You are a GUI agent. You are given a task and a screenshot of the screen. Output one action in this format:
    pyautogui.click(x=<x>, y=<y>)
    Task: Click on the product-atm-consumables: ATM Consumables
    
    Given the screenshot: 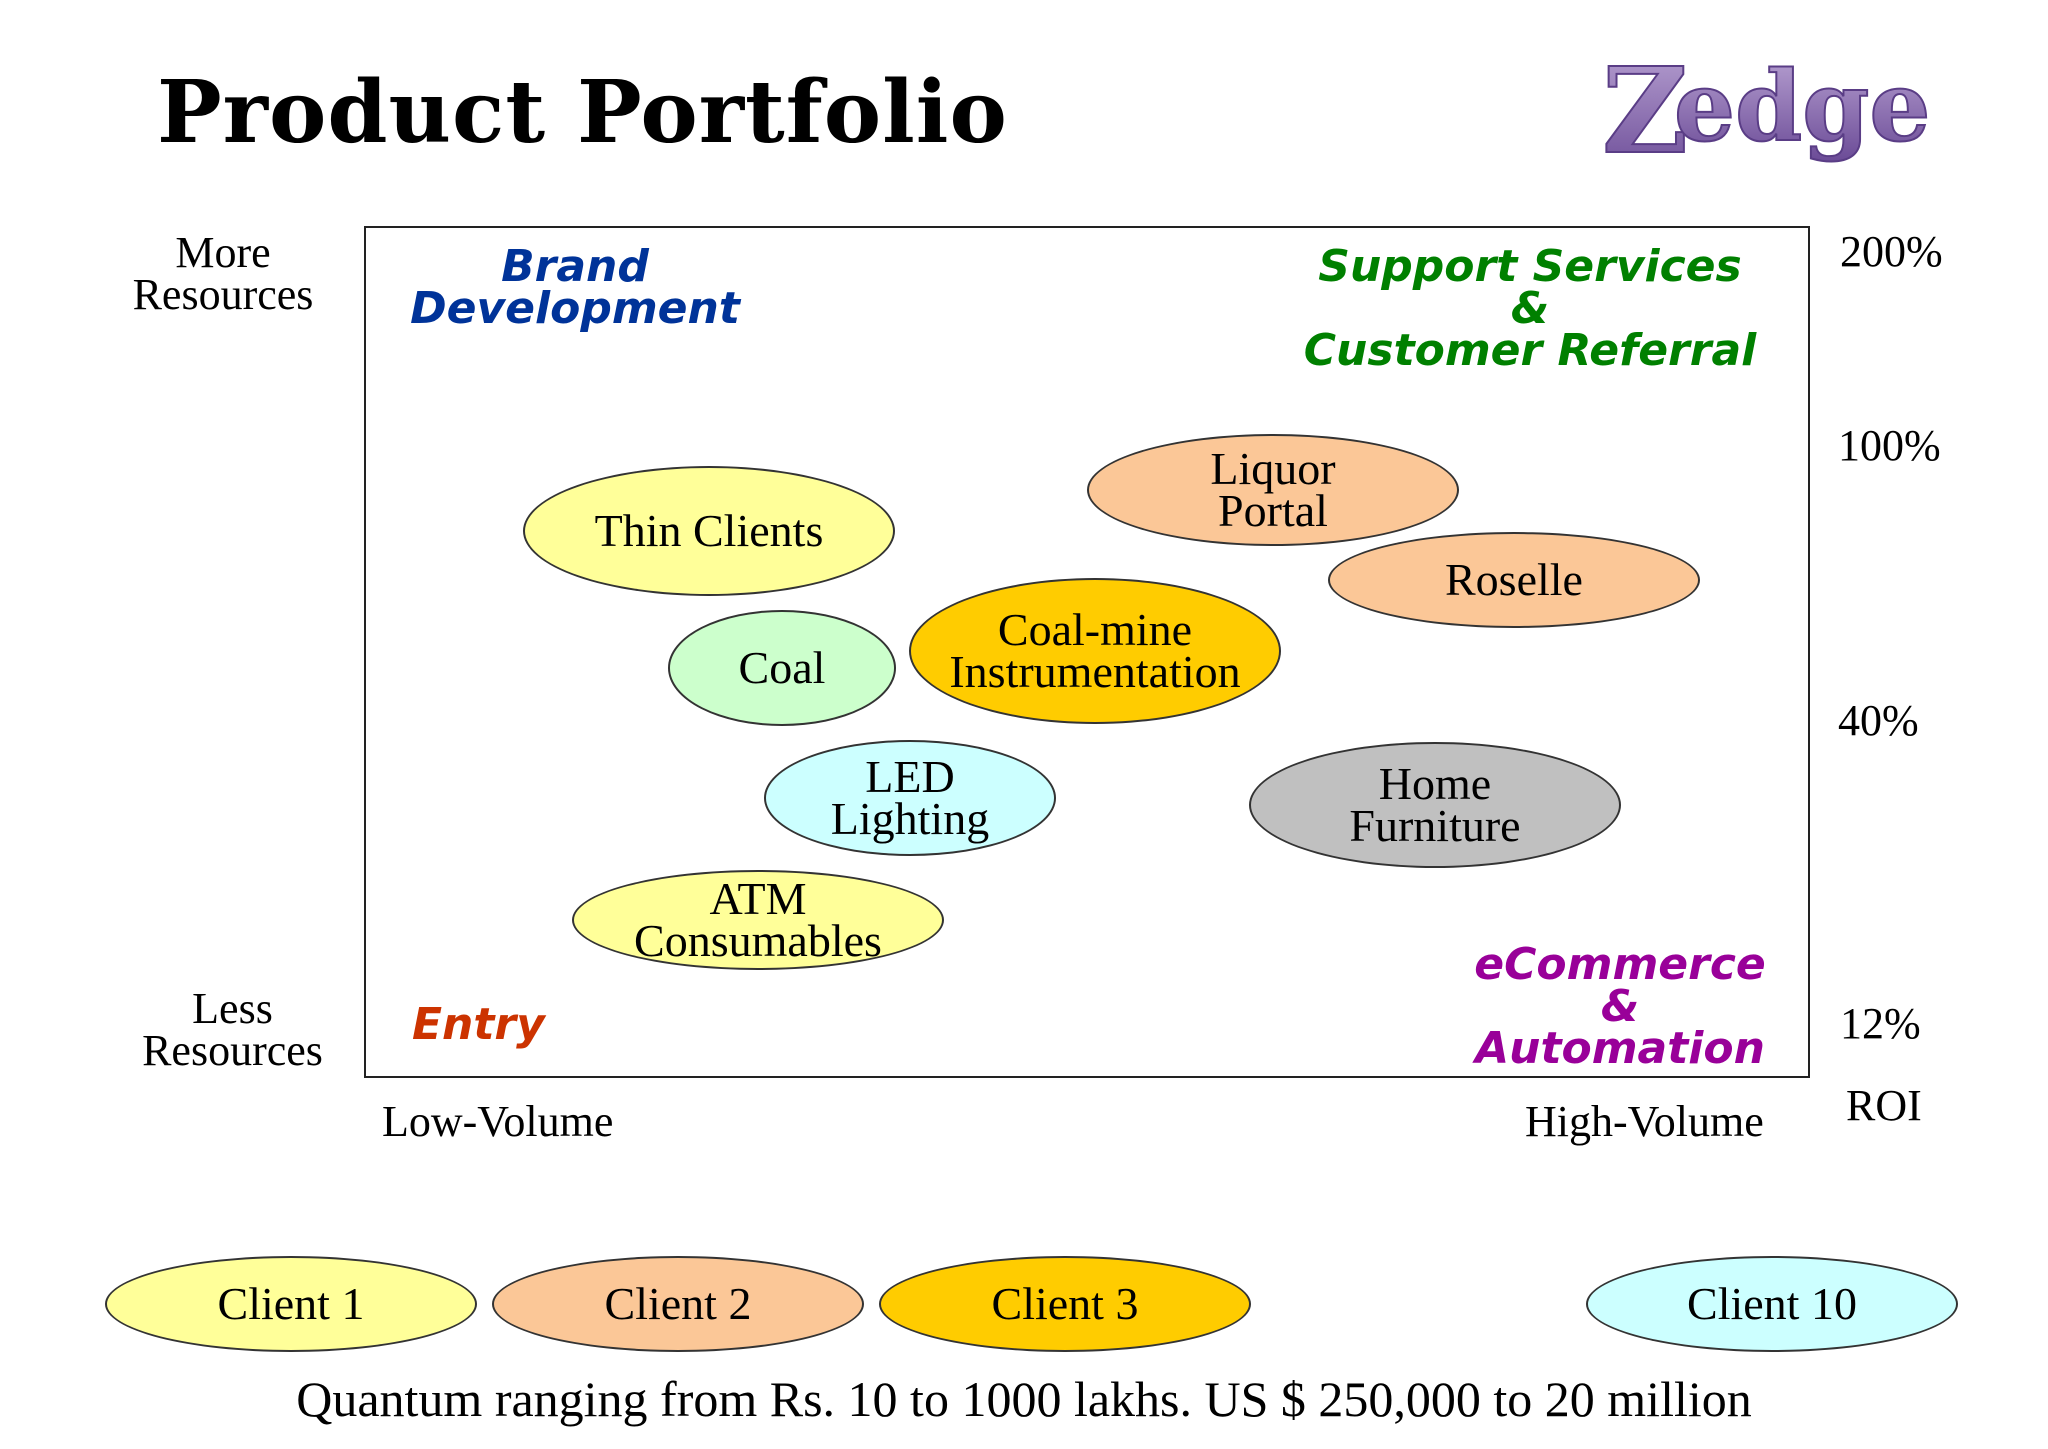 What is the action you would take?
    pyautogui.click(x=758, y=920)
    